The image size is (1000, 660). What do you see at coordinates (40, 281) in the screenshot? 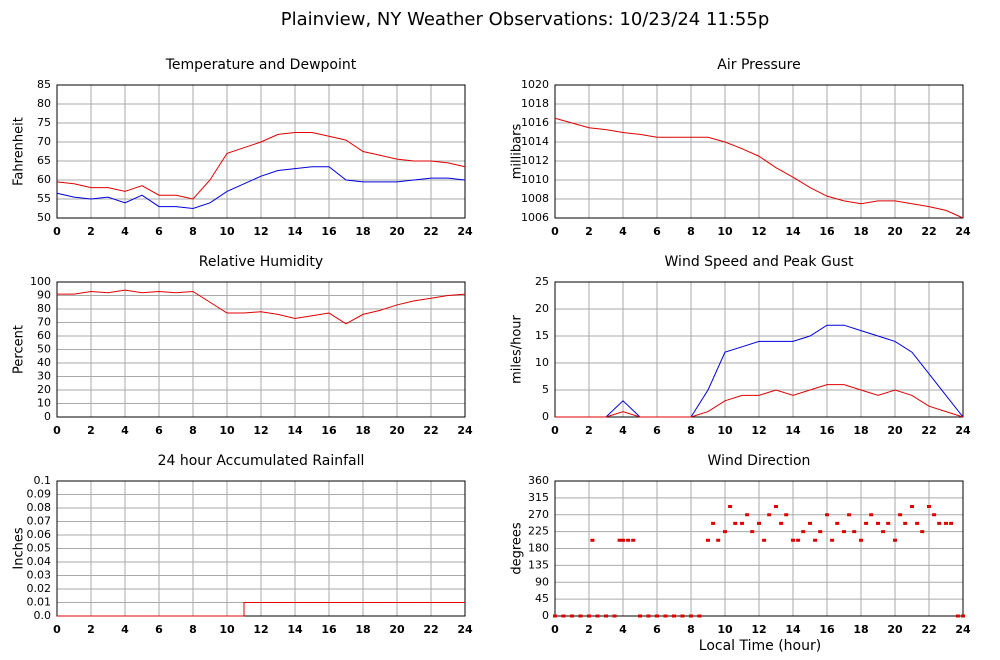
I see `y-tick-label: 100` at bounding box center [40, 281].